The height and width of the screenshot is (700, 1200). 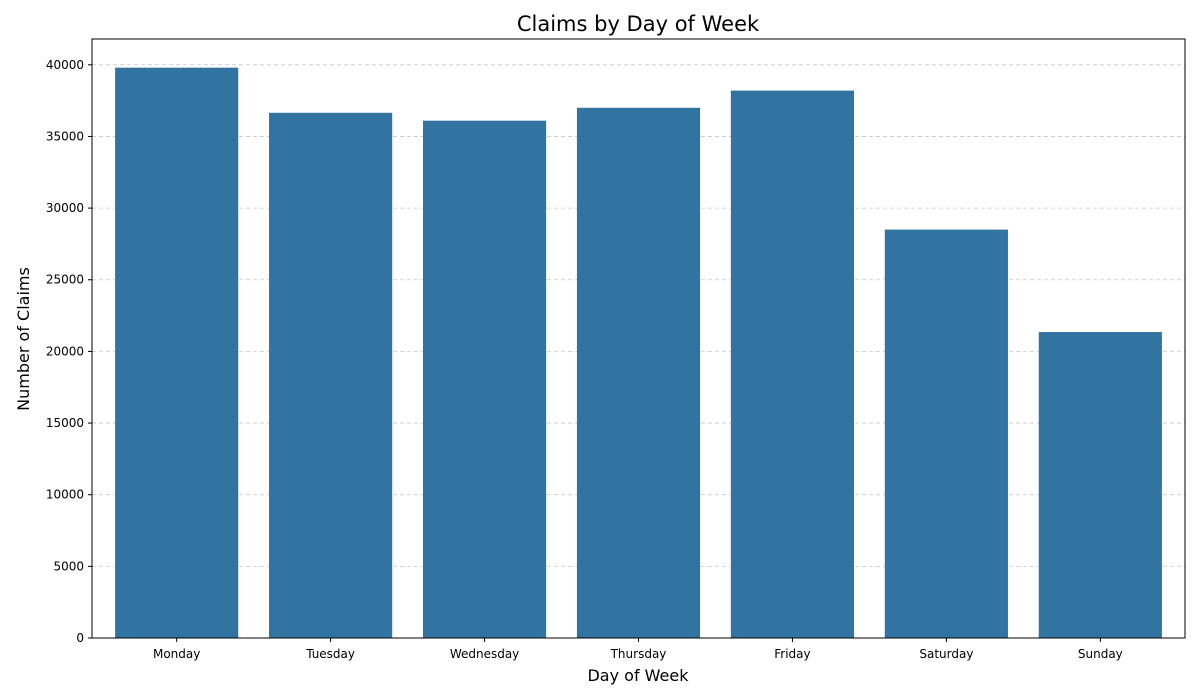 What do you see at coordinates (638, 654) in the screenshot?
I see `x-tick-label: Thursday` at bounding box center [638, 654].